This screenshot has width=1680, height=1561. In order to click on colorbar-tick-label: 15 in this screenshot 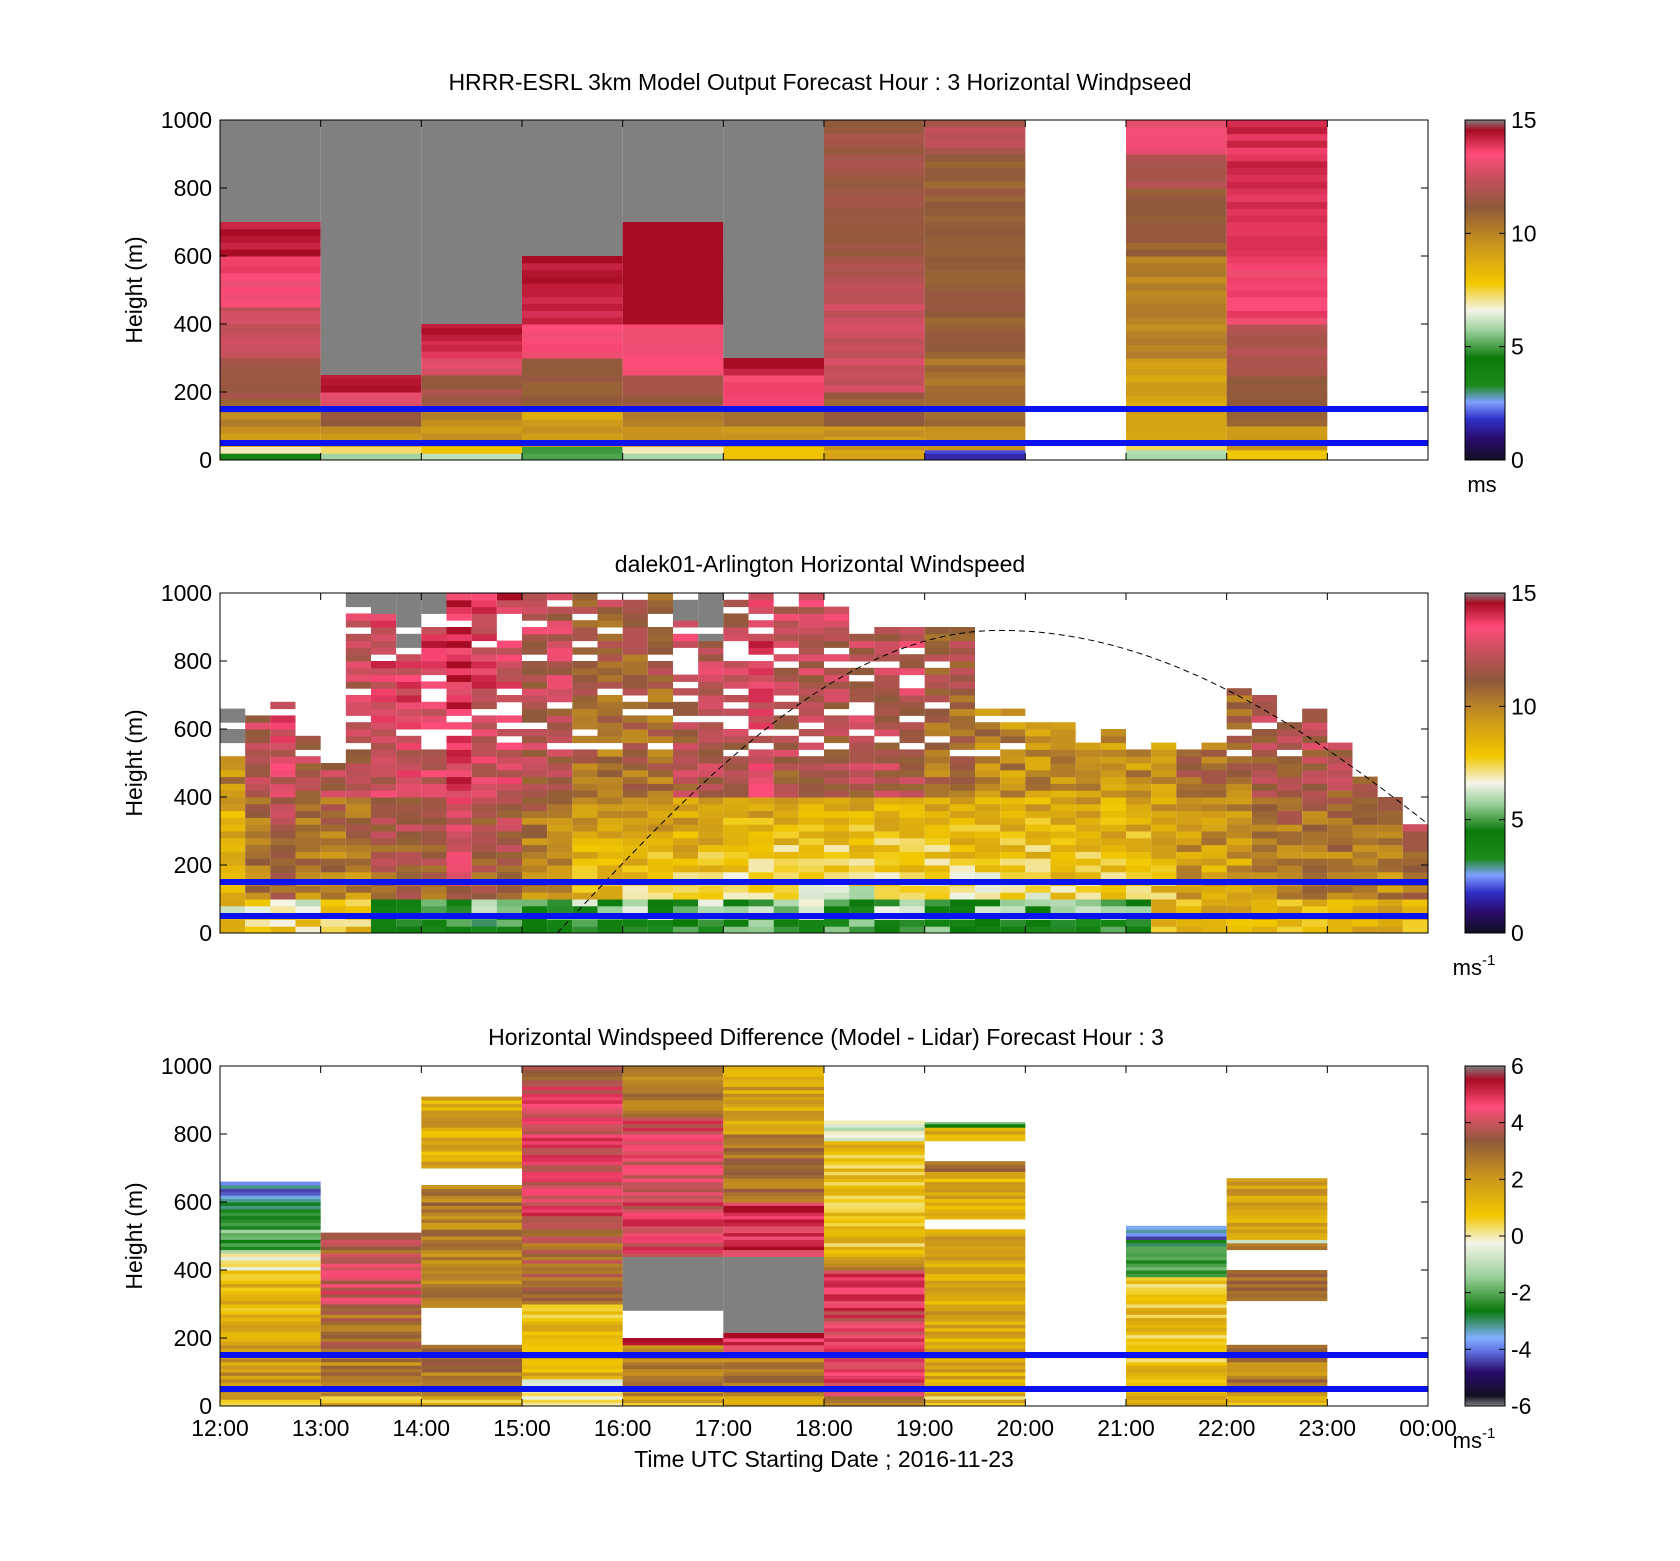, I will do `click(1524, 120)`.